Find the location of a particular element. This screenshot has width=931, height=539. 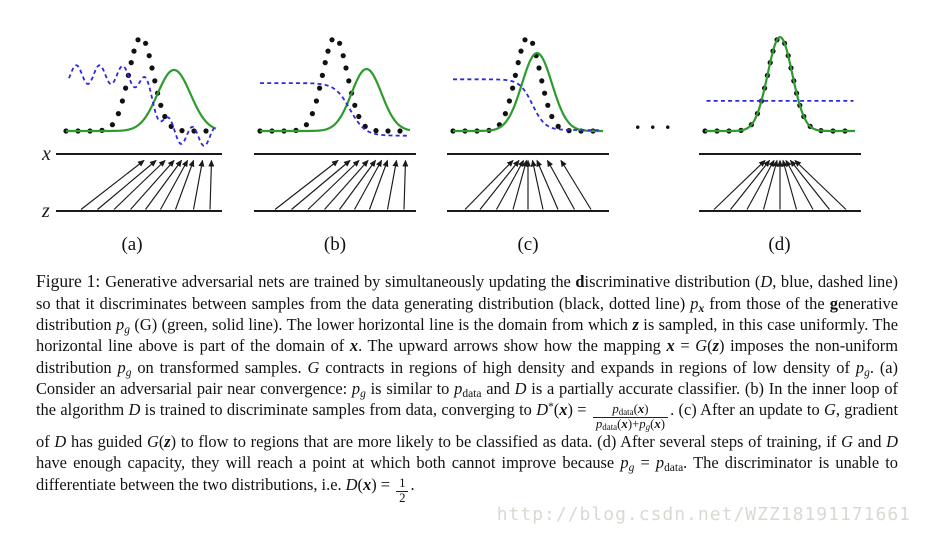

caption-text-segment: and is located at coordinates (498, 389).